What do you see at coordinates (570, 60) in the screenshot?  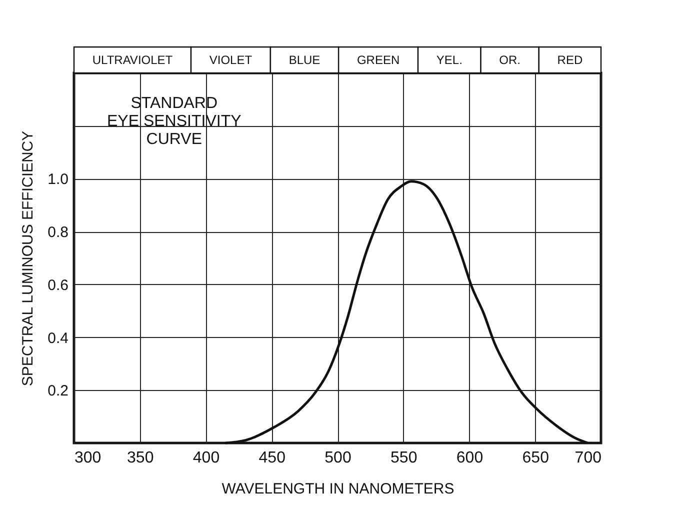 I see `text: RED` at bounding box center [570, 60].